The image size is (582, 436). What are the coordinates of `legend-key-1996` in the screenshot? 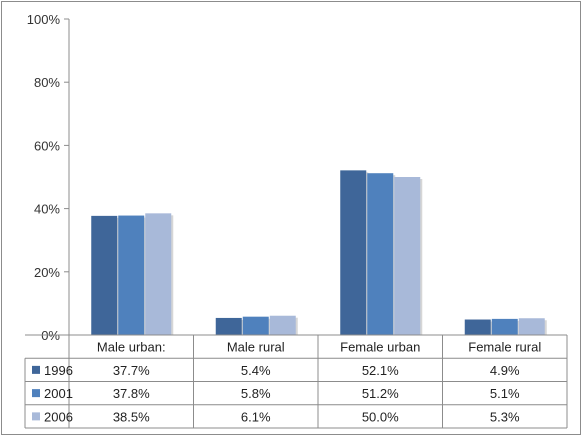 It's located at (36, 369).